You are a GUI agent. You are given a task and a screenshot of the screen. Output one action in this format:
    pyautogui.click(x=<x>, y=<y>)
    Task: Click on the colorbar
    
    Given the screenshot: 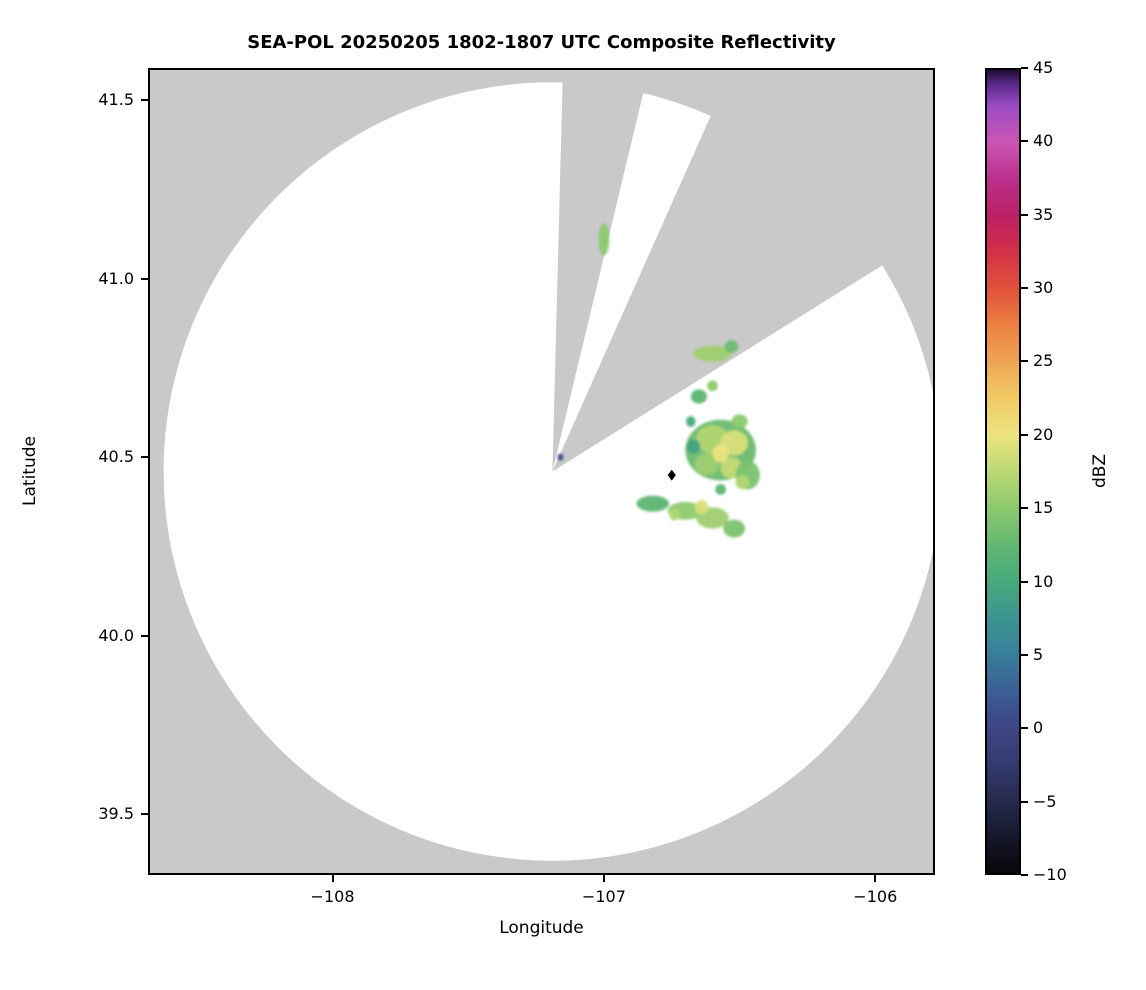 What is the action you would take?
    pyautogui.click(x=1003, y=471)
    